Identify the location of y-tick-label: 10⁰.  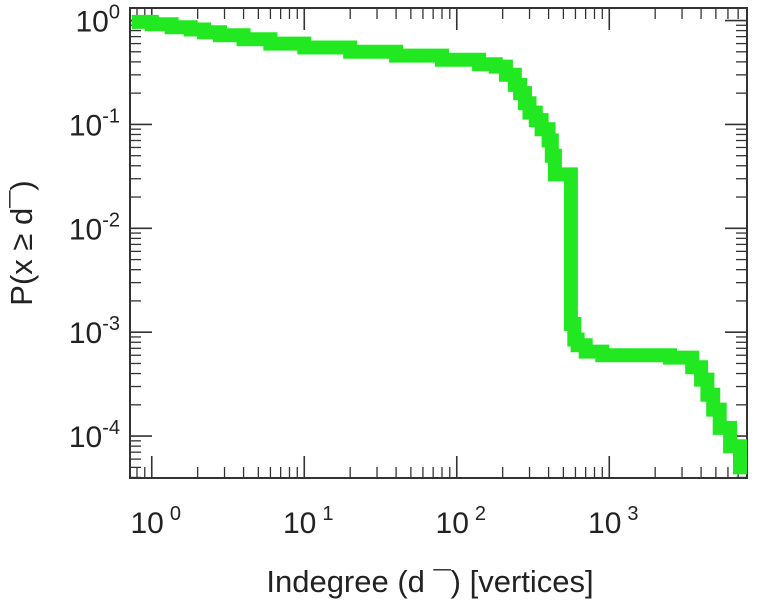
(98, 20).